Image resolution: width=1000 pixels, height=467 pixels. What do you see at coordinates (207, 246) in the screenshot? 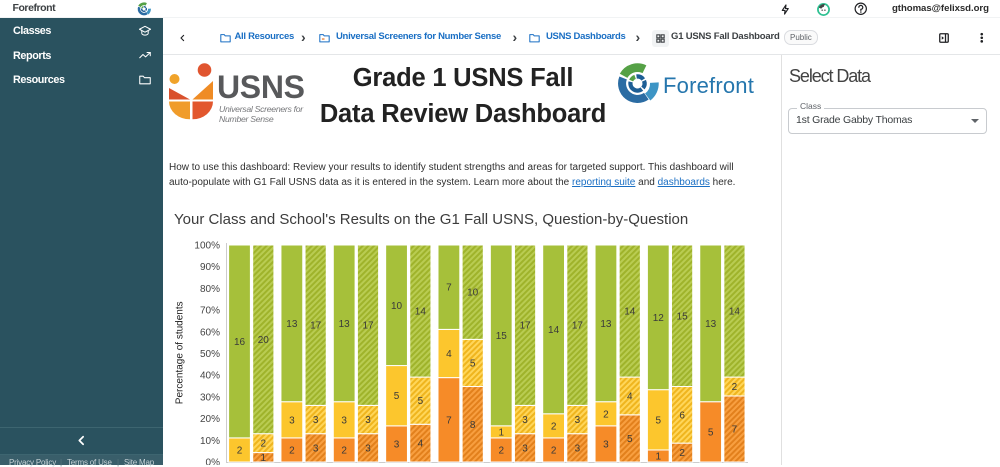
I see `svg-text: 100%` at bounding box center [207, 246].